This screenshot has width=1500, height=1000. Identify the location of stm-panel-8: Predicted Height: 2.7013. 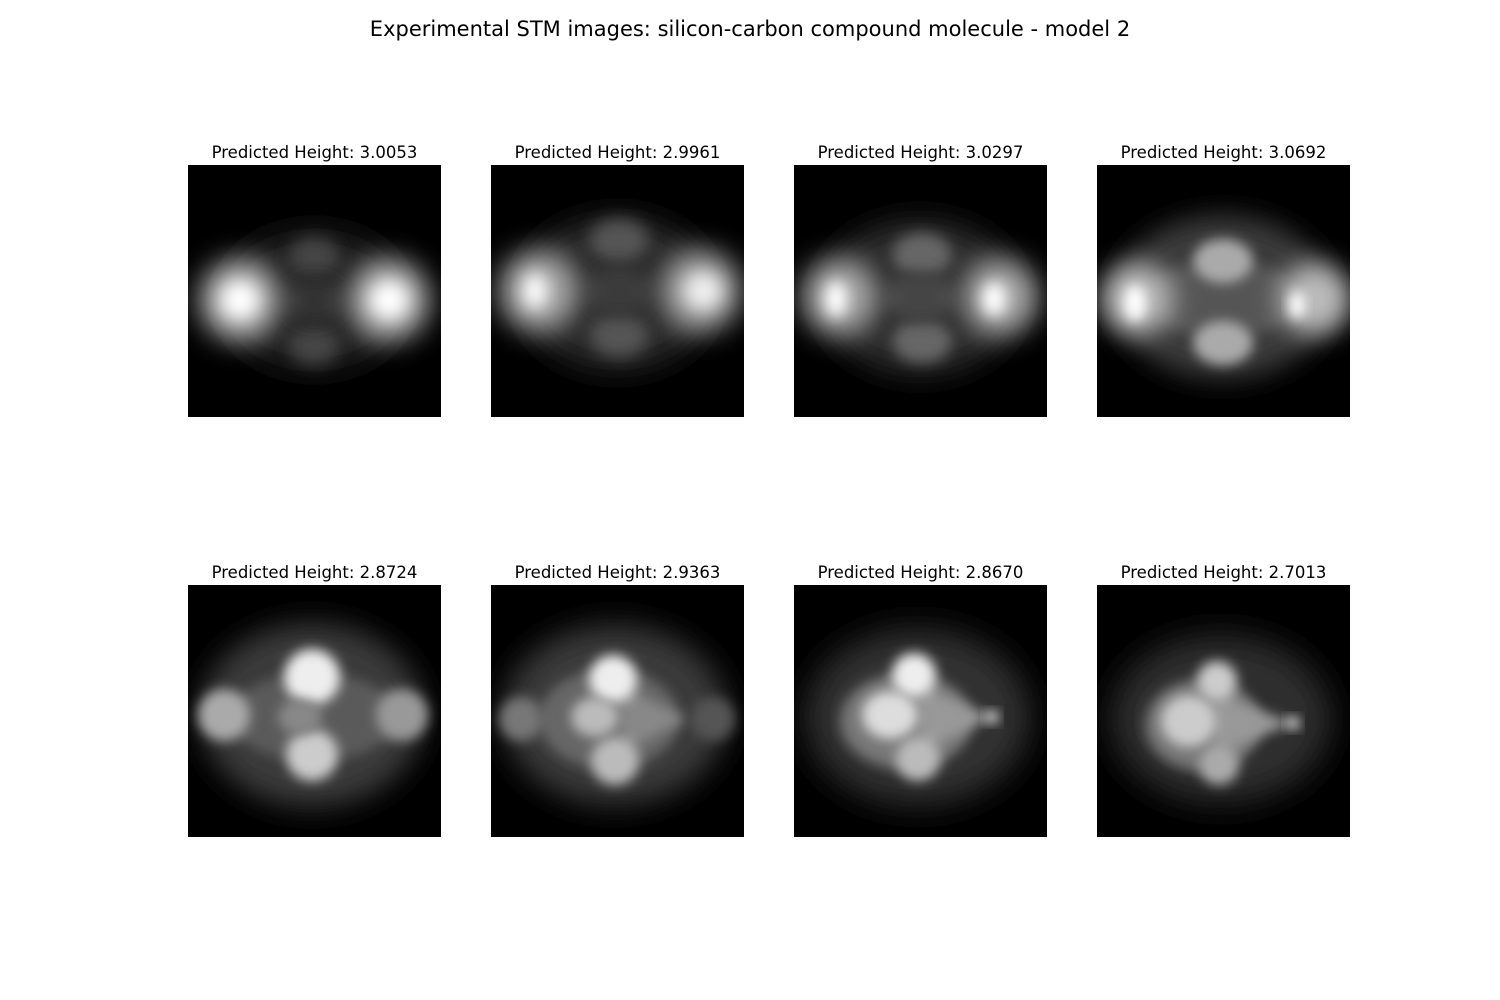
(1223, 699).